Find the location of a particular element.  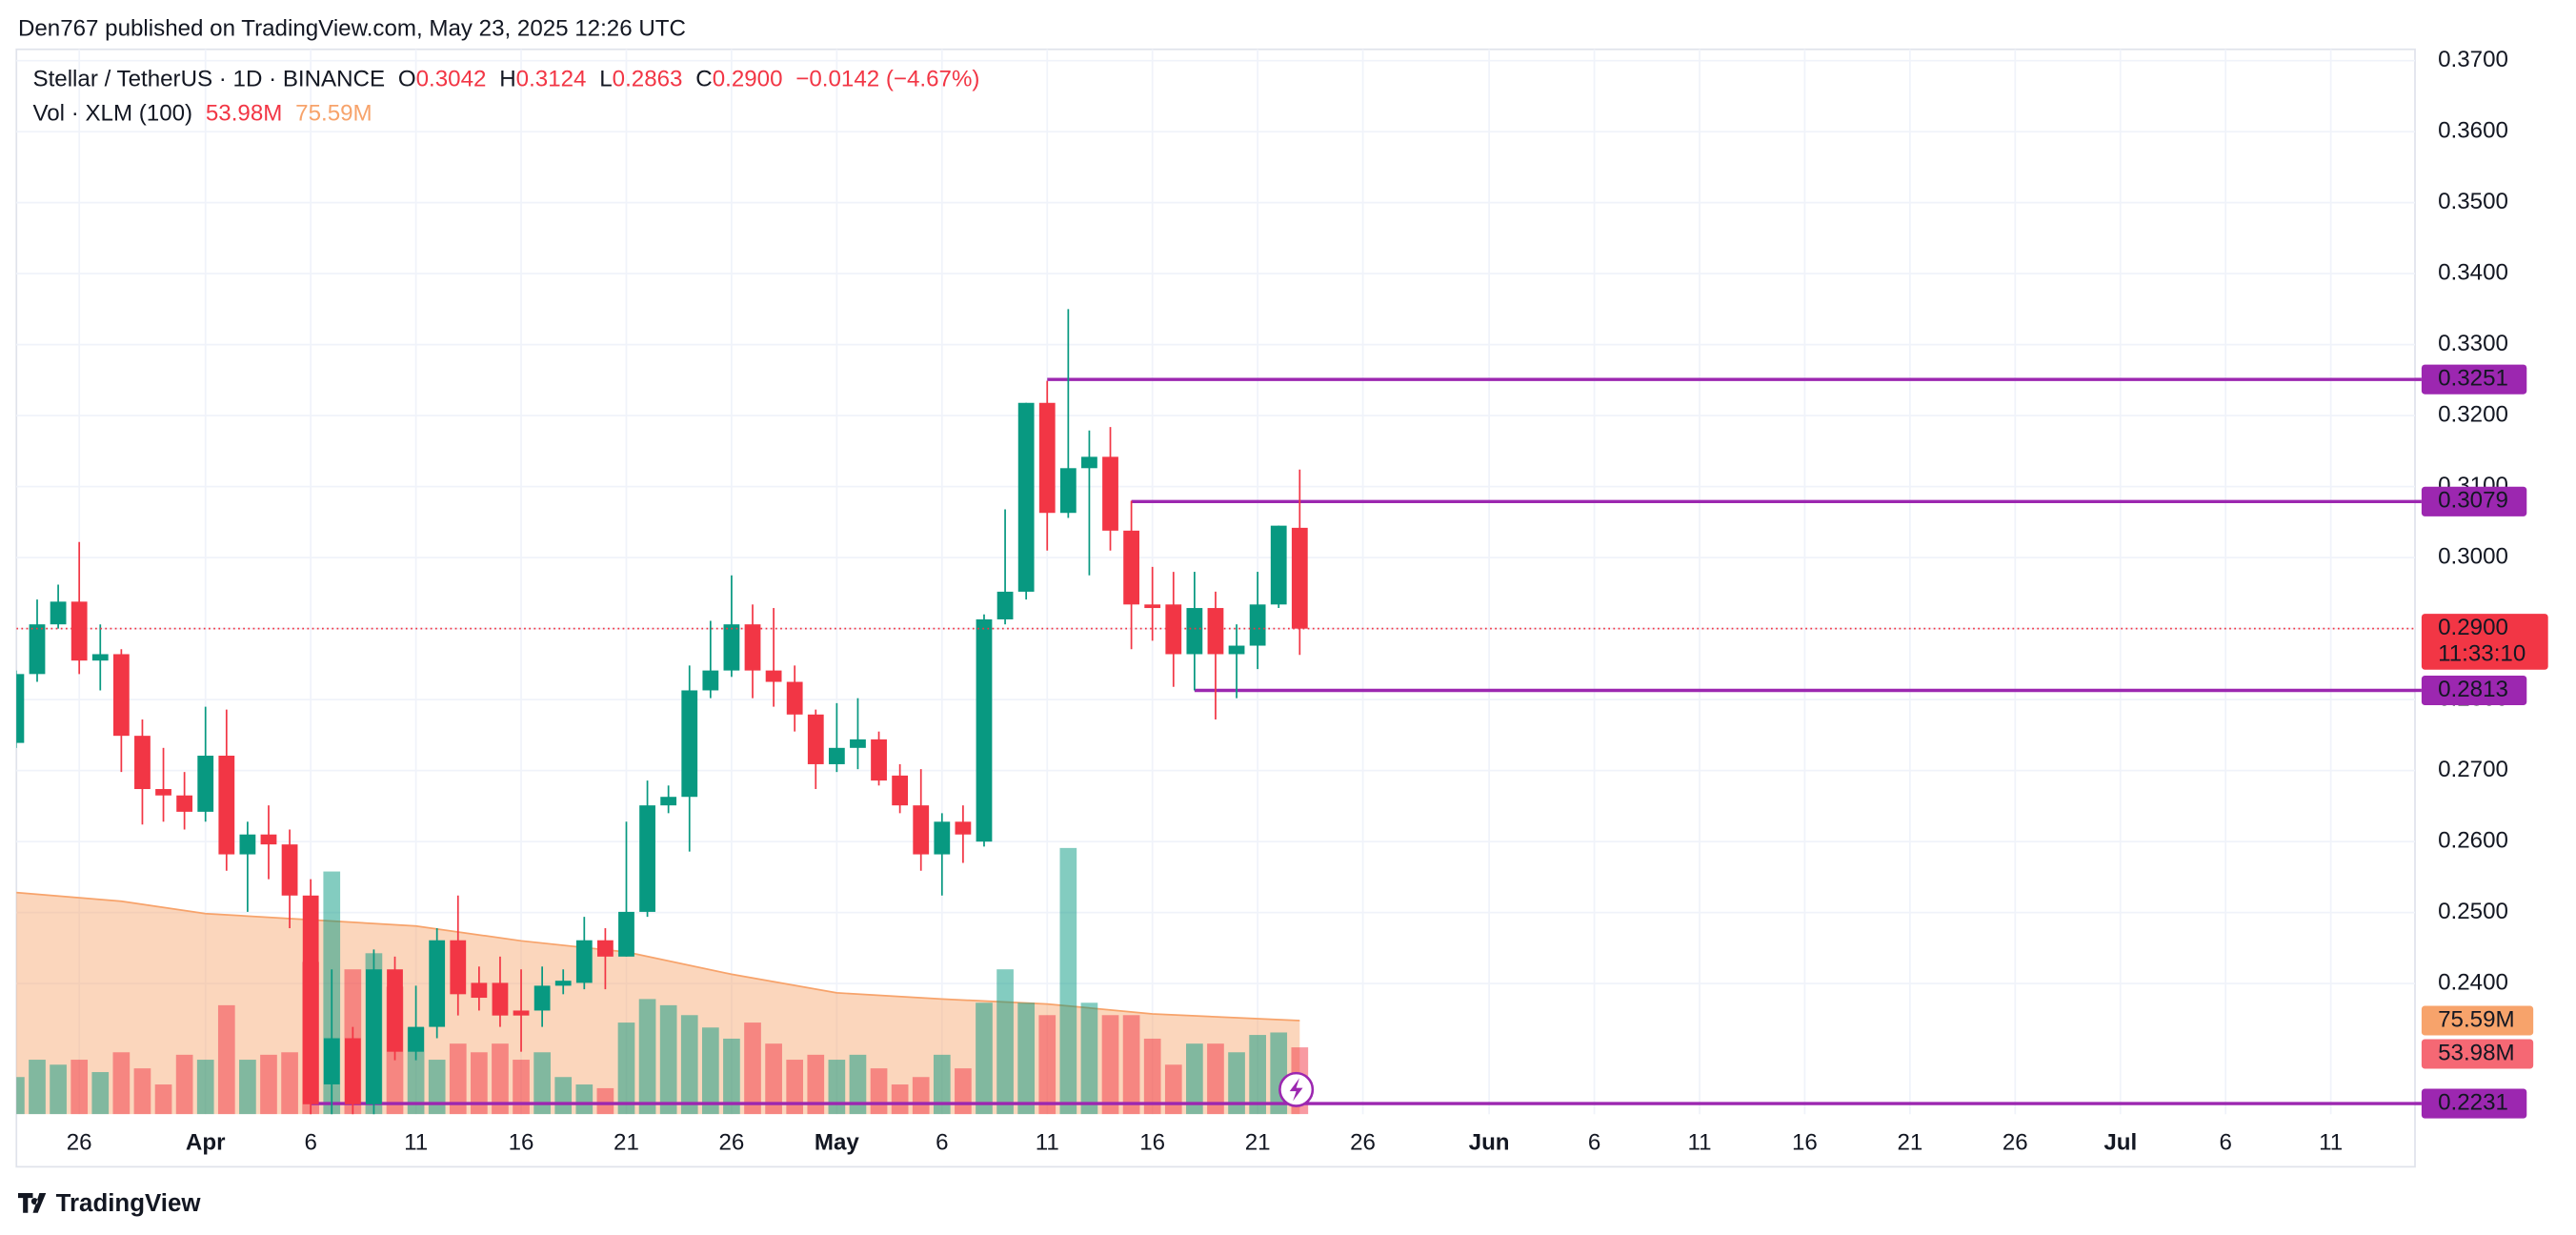

volume-legend: Vol · XLM (100) 53.98M 75.59M is located at coordinates (202, 114).